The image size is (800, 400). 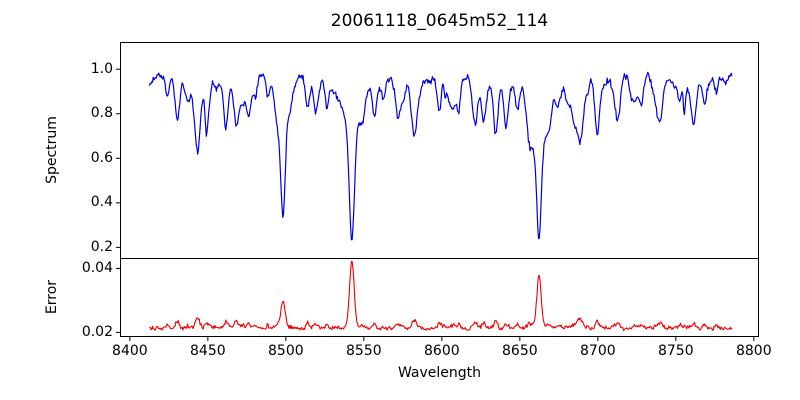 What do you see at coordinates (97, 331) in the screenshot?
I see `error-y-tick-label-0.02: 0.02` at bounding box center [97, 331].